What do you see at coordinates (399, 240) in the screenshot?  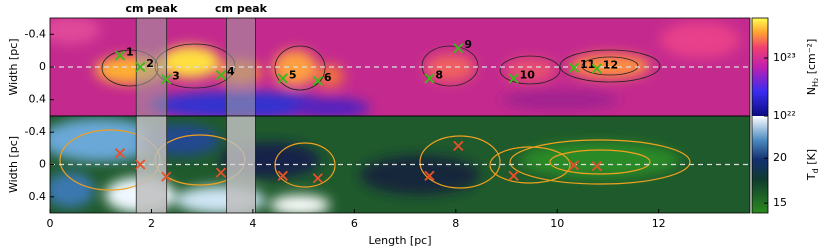 I see `x-axis-label: Length [pc]` at bounding box center [399, 240].